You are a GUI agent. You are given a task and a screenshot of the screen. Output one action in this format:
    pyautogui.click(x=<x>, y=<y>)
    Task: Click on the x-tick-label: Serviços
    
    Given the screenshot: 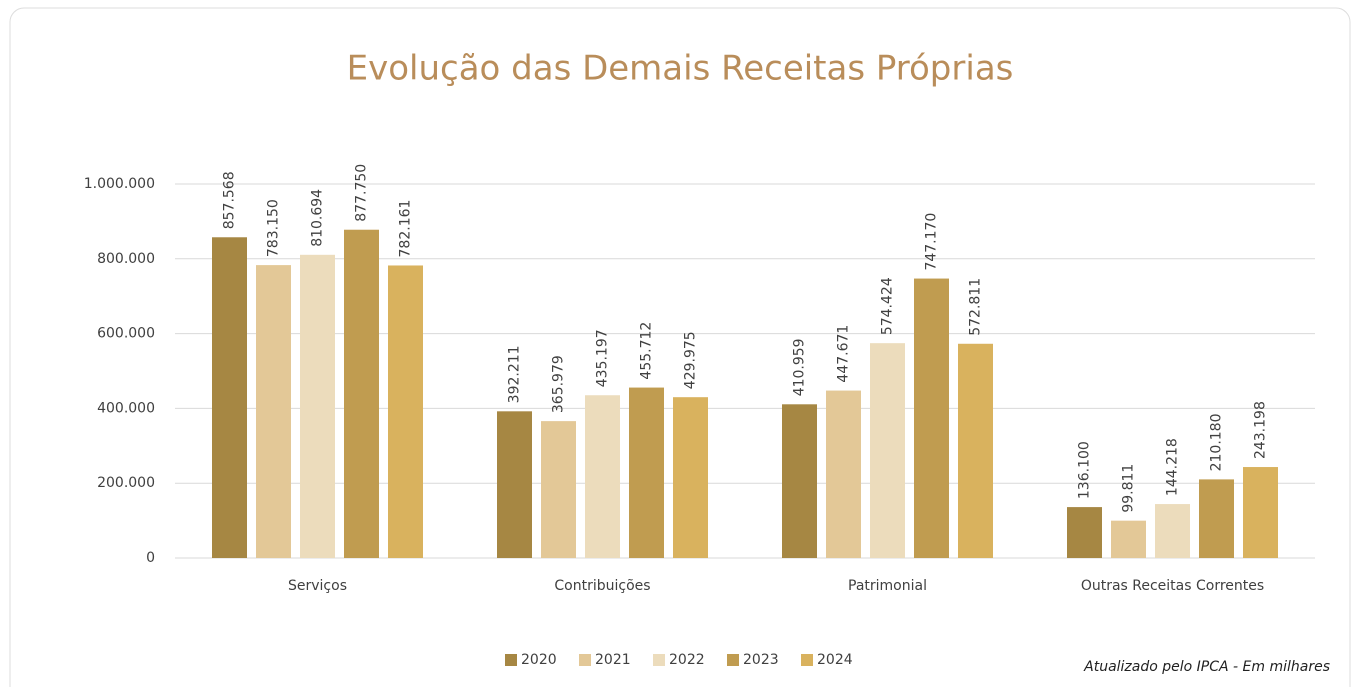 What is the action you would take?
    pyautogui.click(x=317, y=586)
    